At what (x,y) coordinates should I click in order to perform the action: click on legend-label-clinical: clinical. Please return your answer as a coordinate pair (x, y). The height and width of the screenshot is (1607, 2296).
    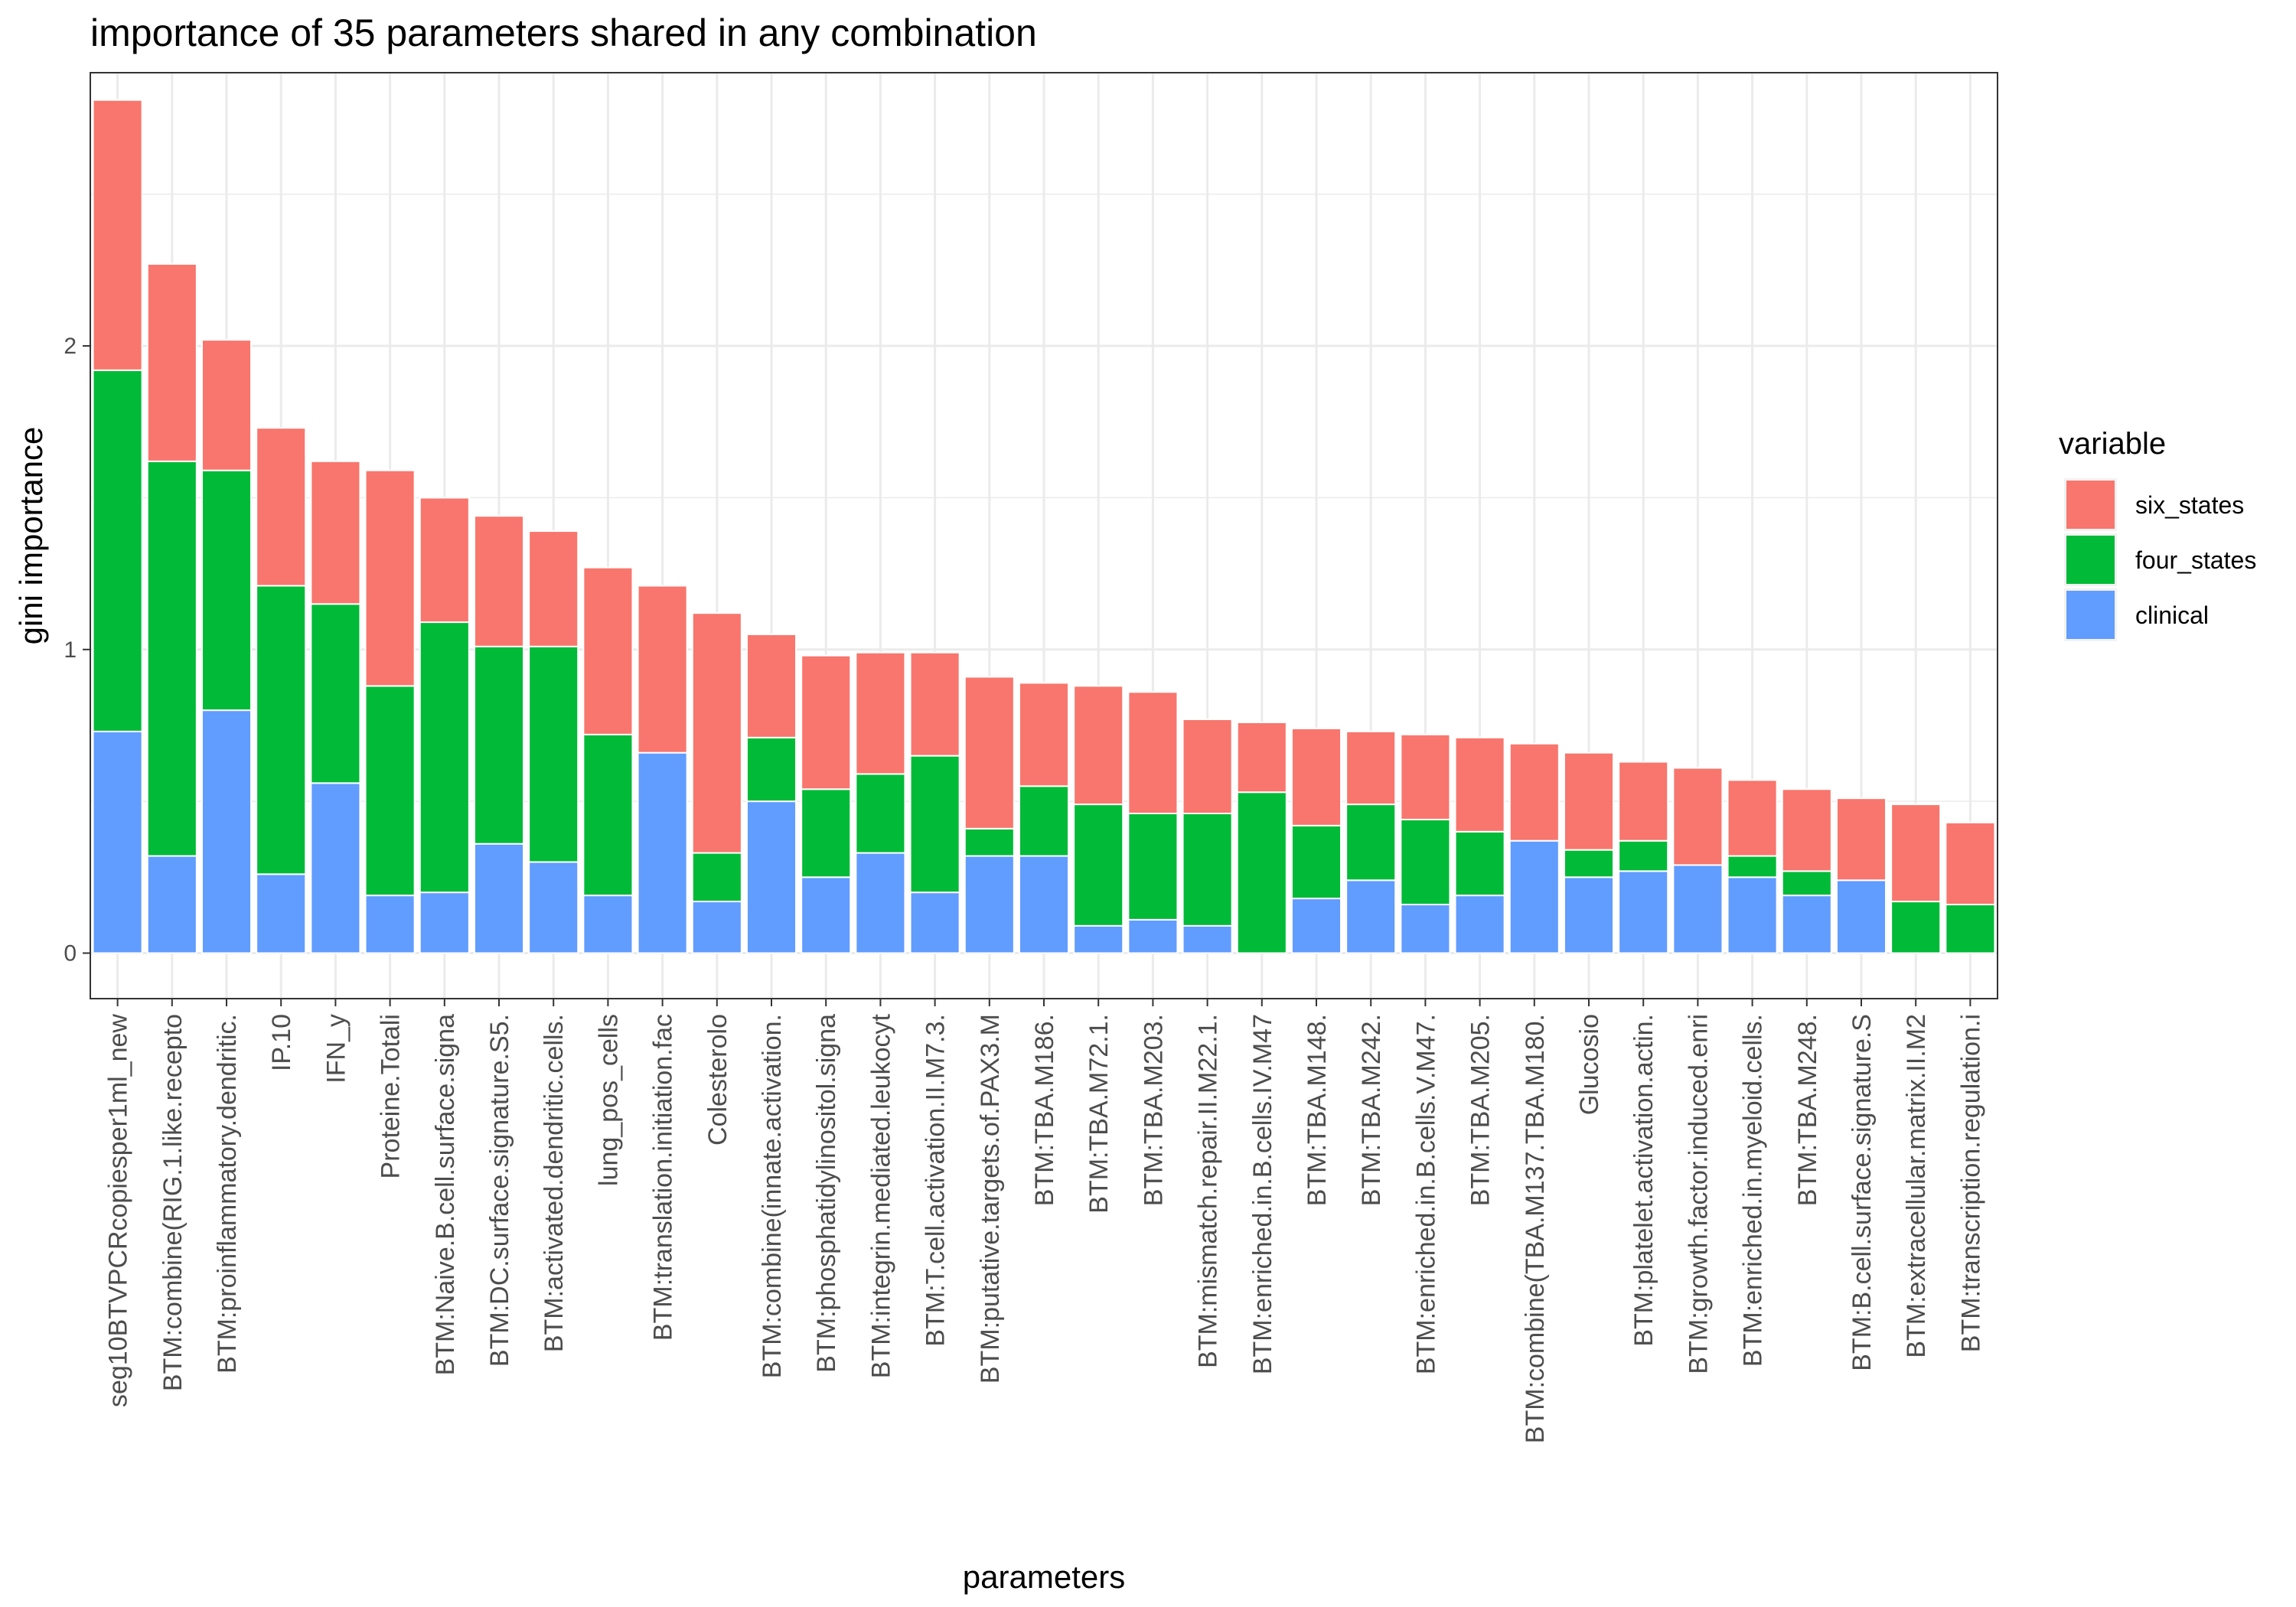
    Looking at the image, I should click on (2172, 615).